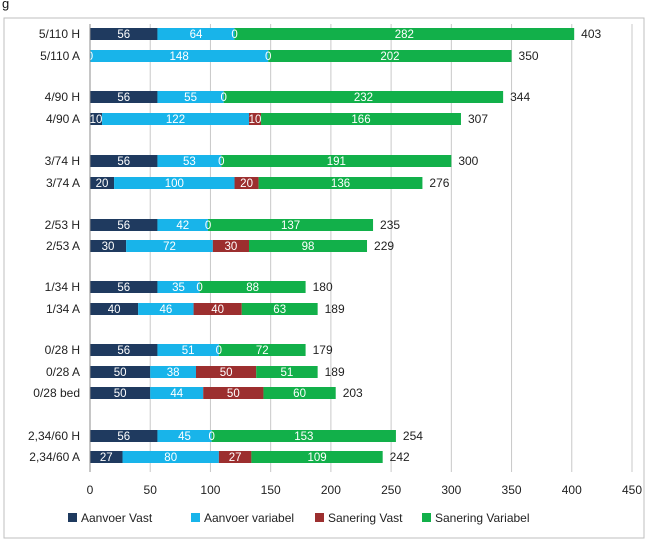 The width and height of the screenshot is (648, 550). I want to click on segment-value-label: 27, so click(106, 458).